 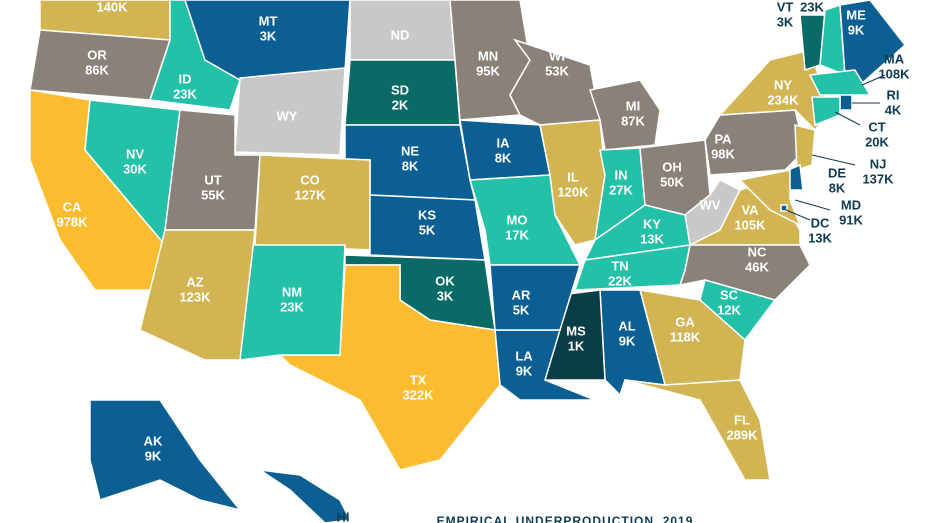 I want to click on state-abbr: WV, so click(x=710, y=204).